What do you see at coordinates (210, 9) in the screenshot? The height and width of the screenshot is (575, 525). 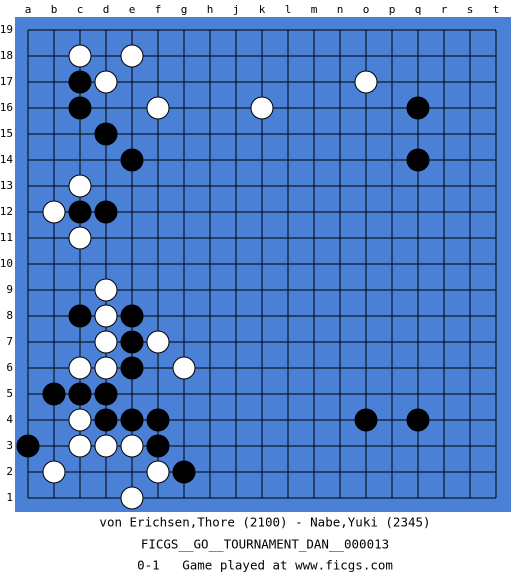 I see `column-label: h` at bounding box center [210, 9].